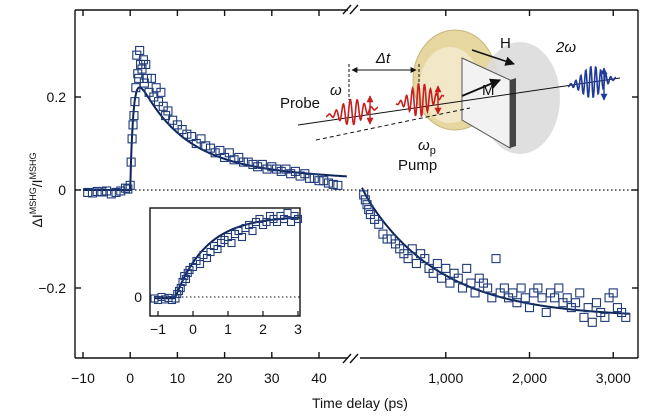  I want to click on delta-t-label: Δt, so click(383, 58).